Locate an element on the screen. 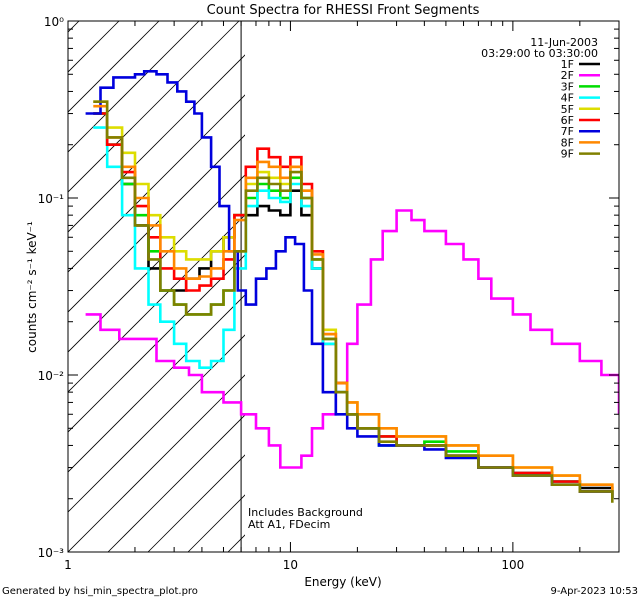  y-tick-labels: 10⁰ 10⁻¹ 10⁻² 10⁻³ is located at coordinates (51, 287).